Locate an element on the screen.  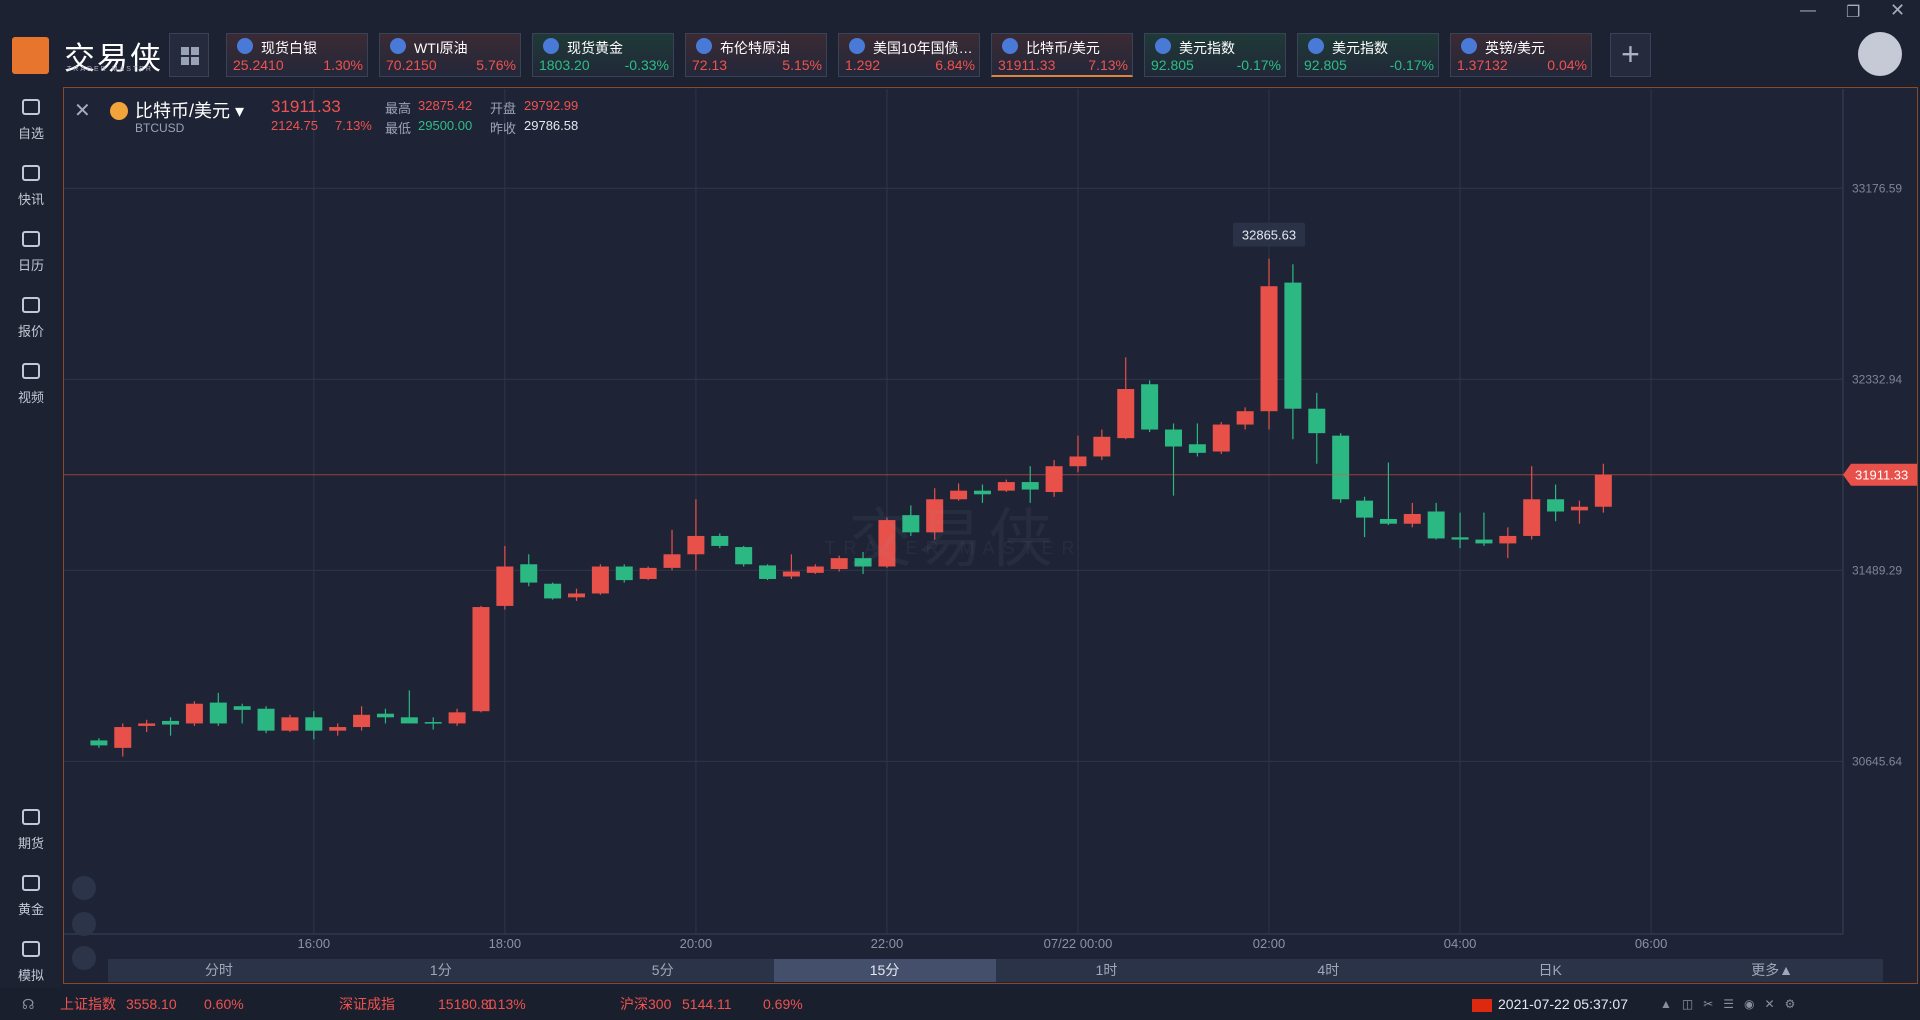
sidebar-item: 黄金 is located at coordinates (31, 896).